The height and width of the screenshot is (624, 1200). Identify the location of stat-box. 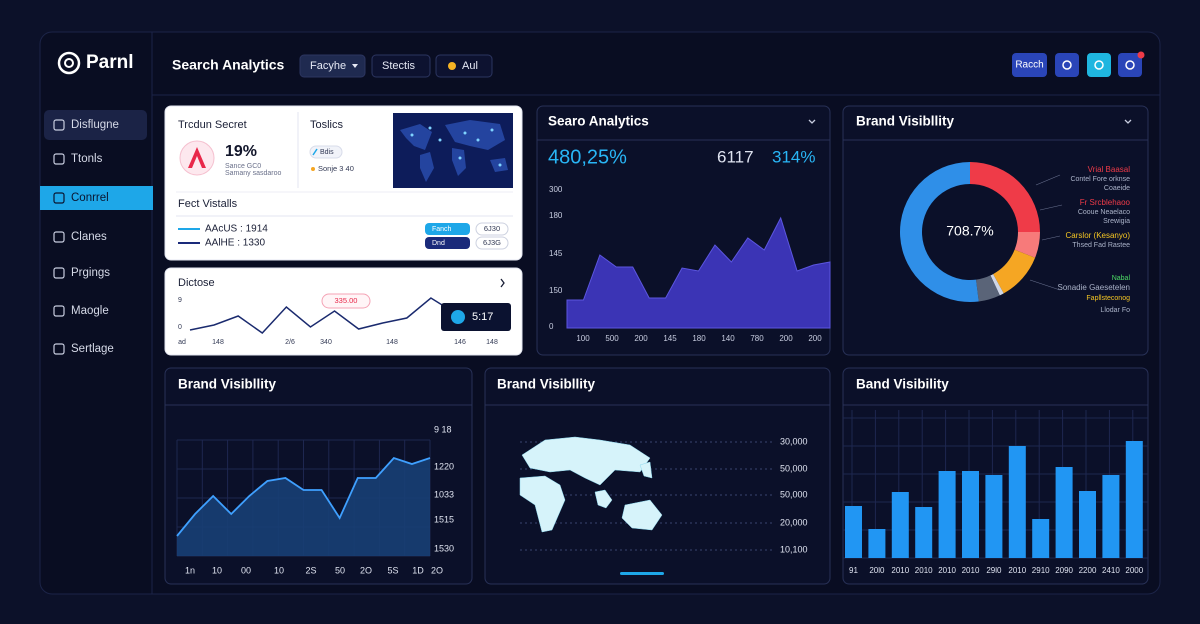
(476, 317).